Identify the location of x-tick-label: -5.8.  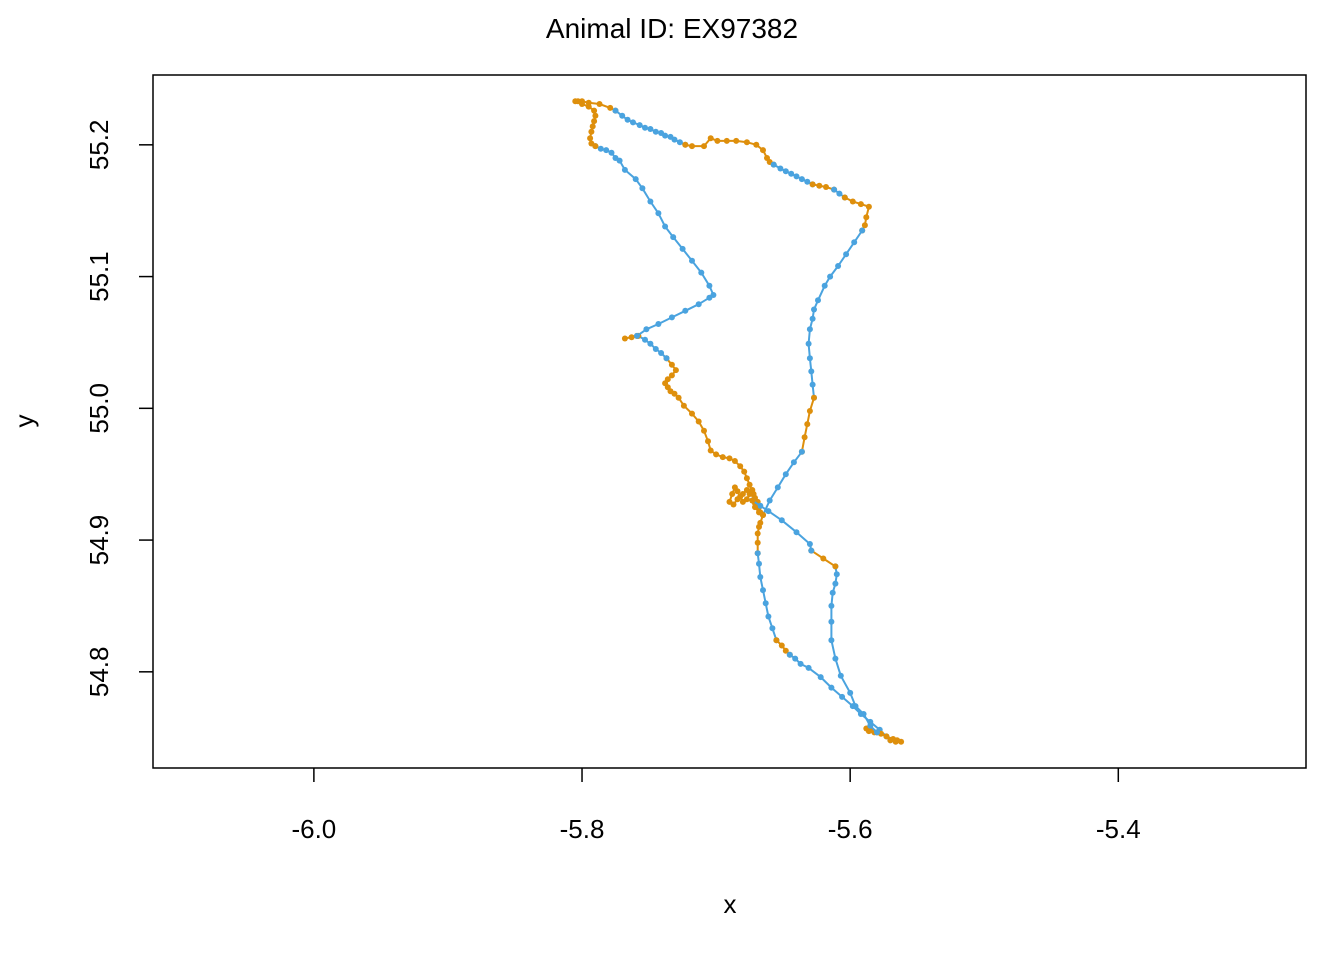
(582, 829).